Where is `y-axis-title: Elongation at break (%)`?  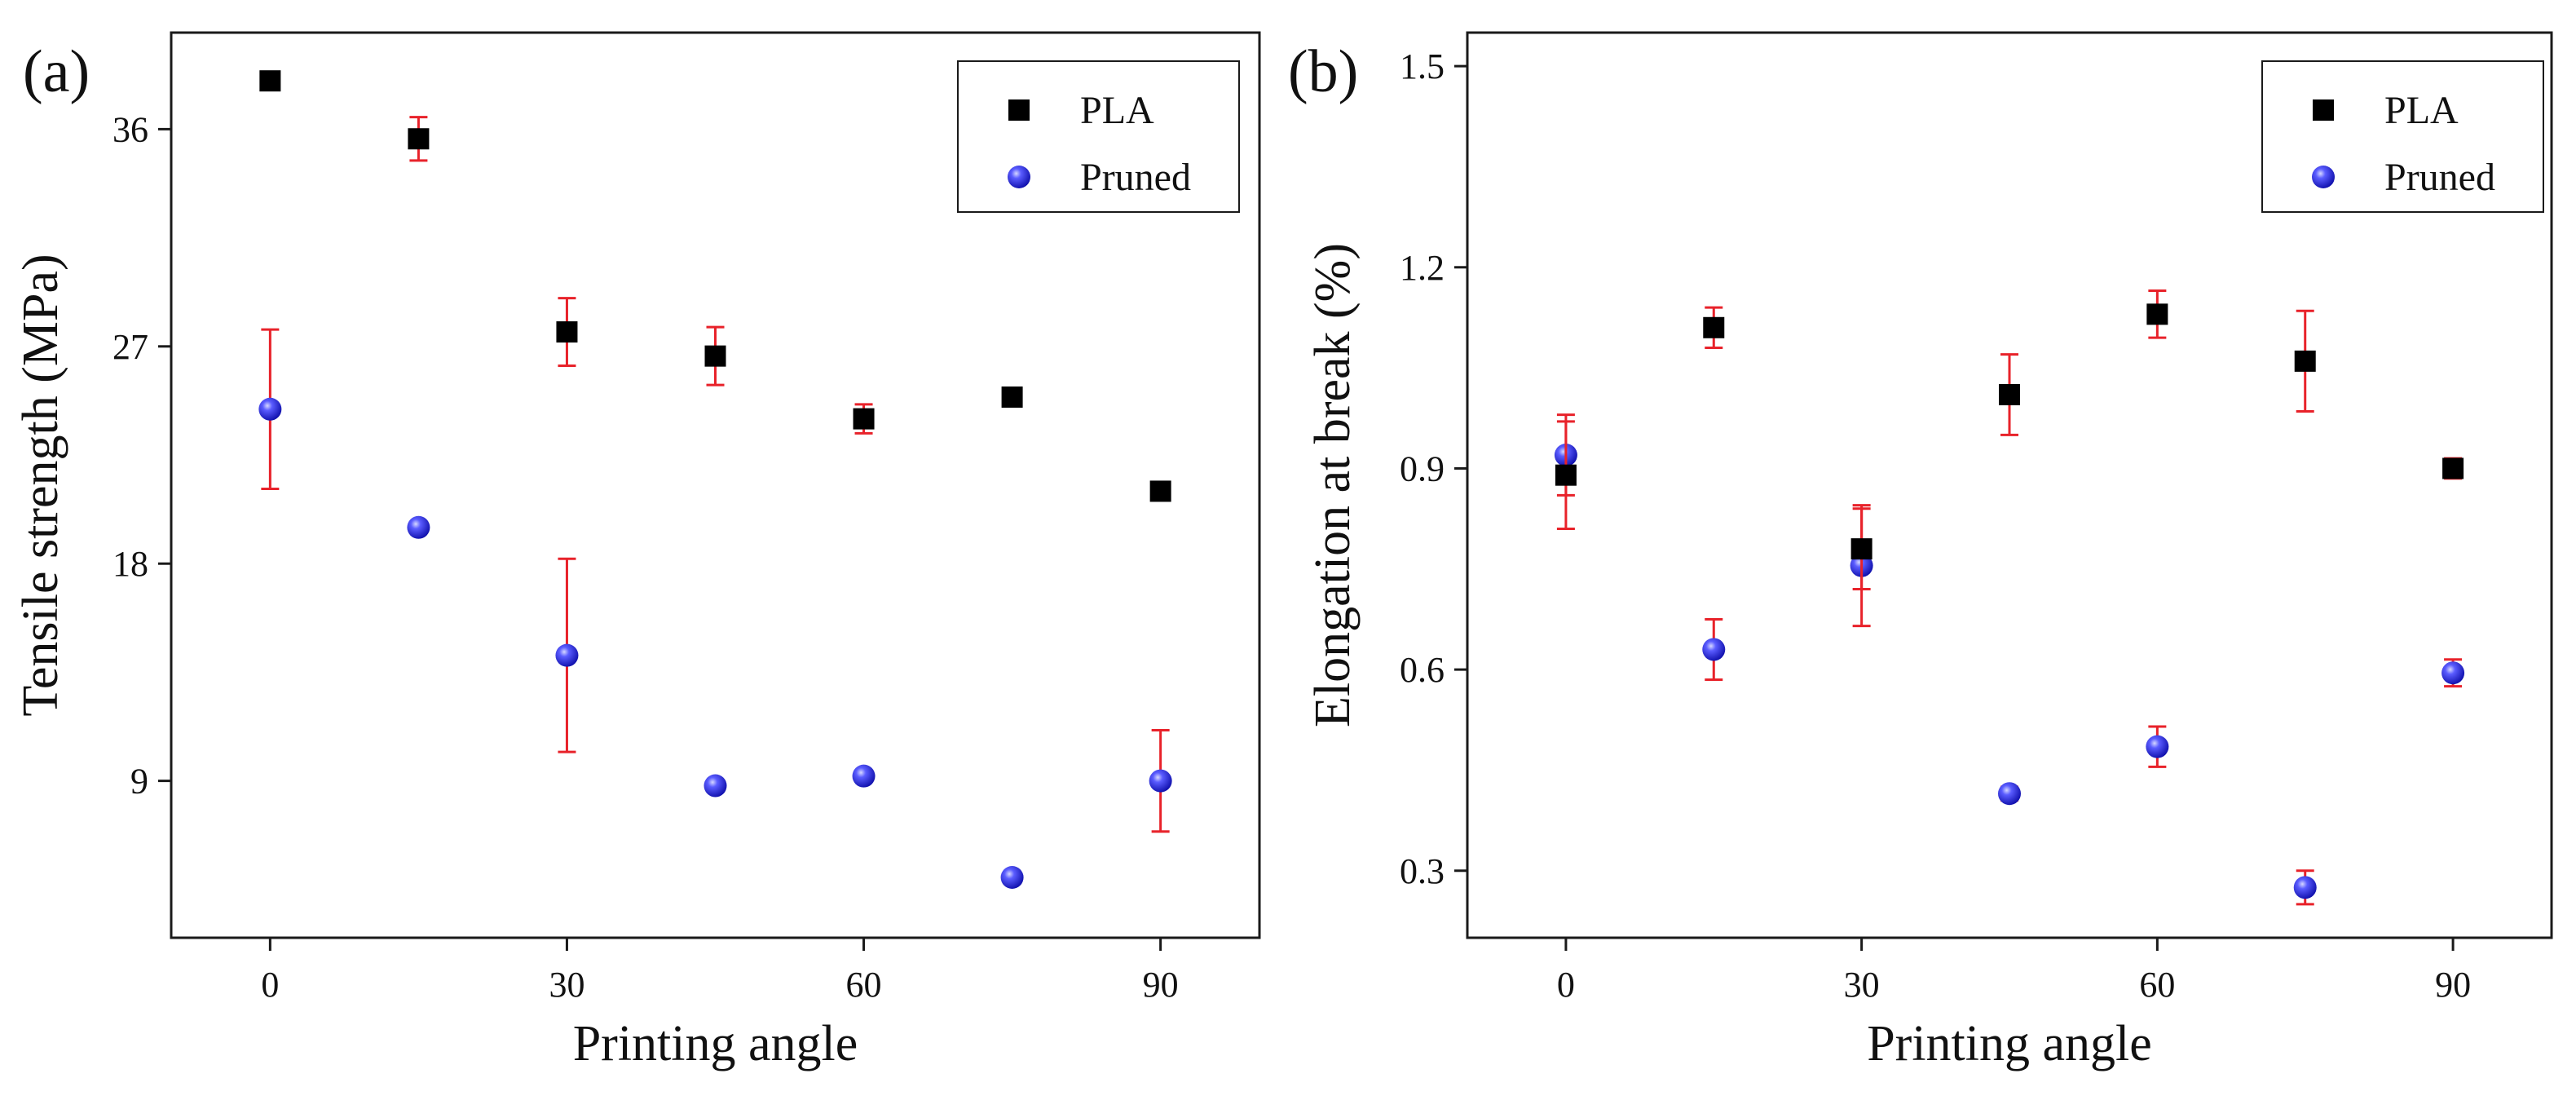
y-axis-title: Elongation at break (%) is located at coordinates (1333, 485).